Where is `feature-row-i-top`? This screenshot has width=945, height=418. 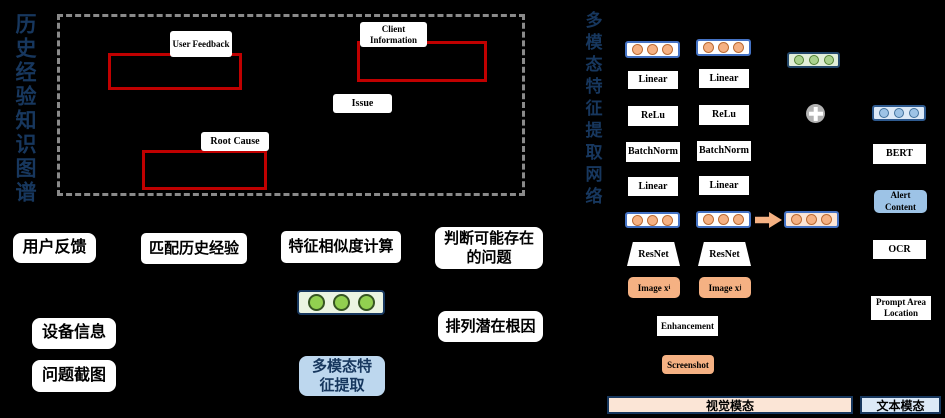
feature-row-i-top is located at coordinates (652, 49).